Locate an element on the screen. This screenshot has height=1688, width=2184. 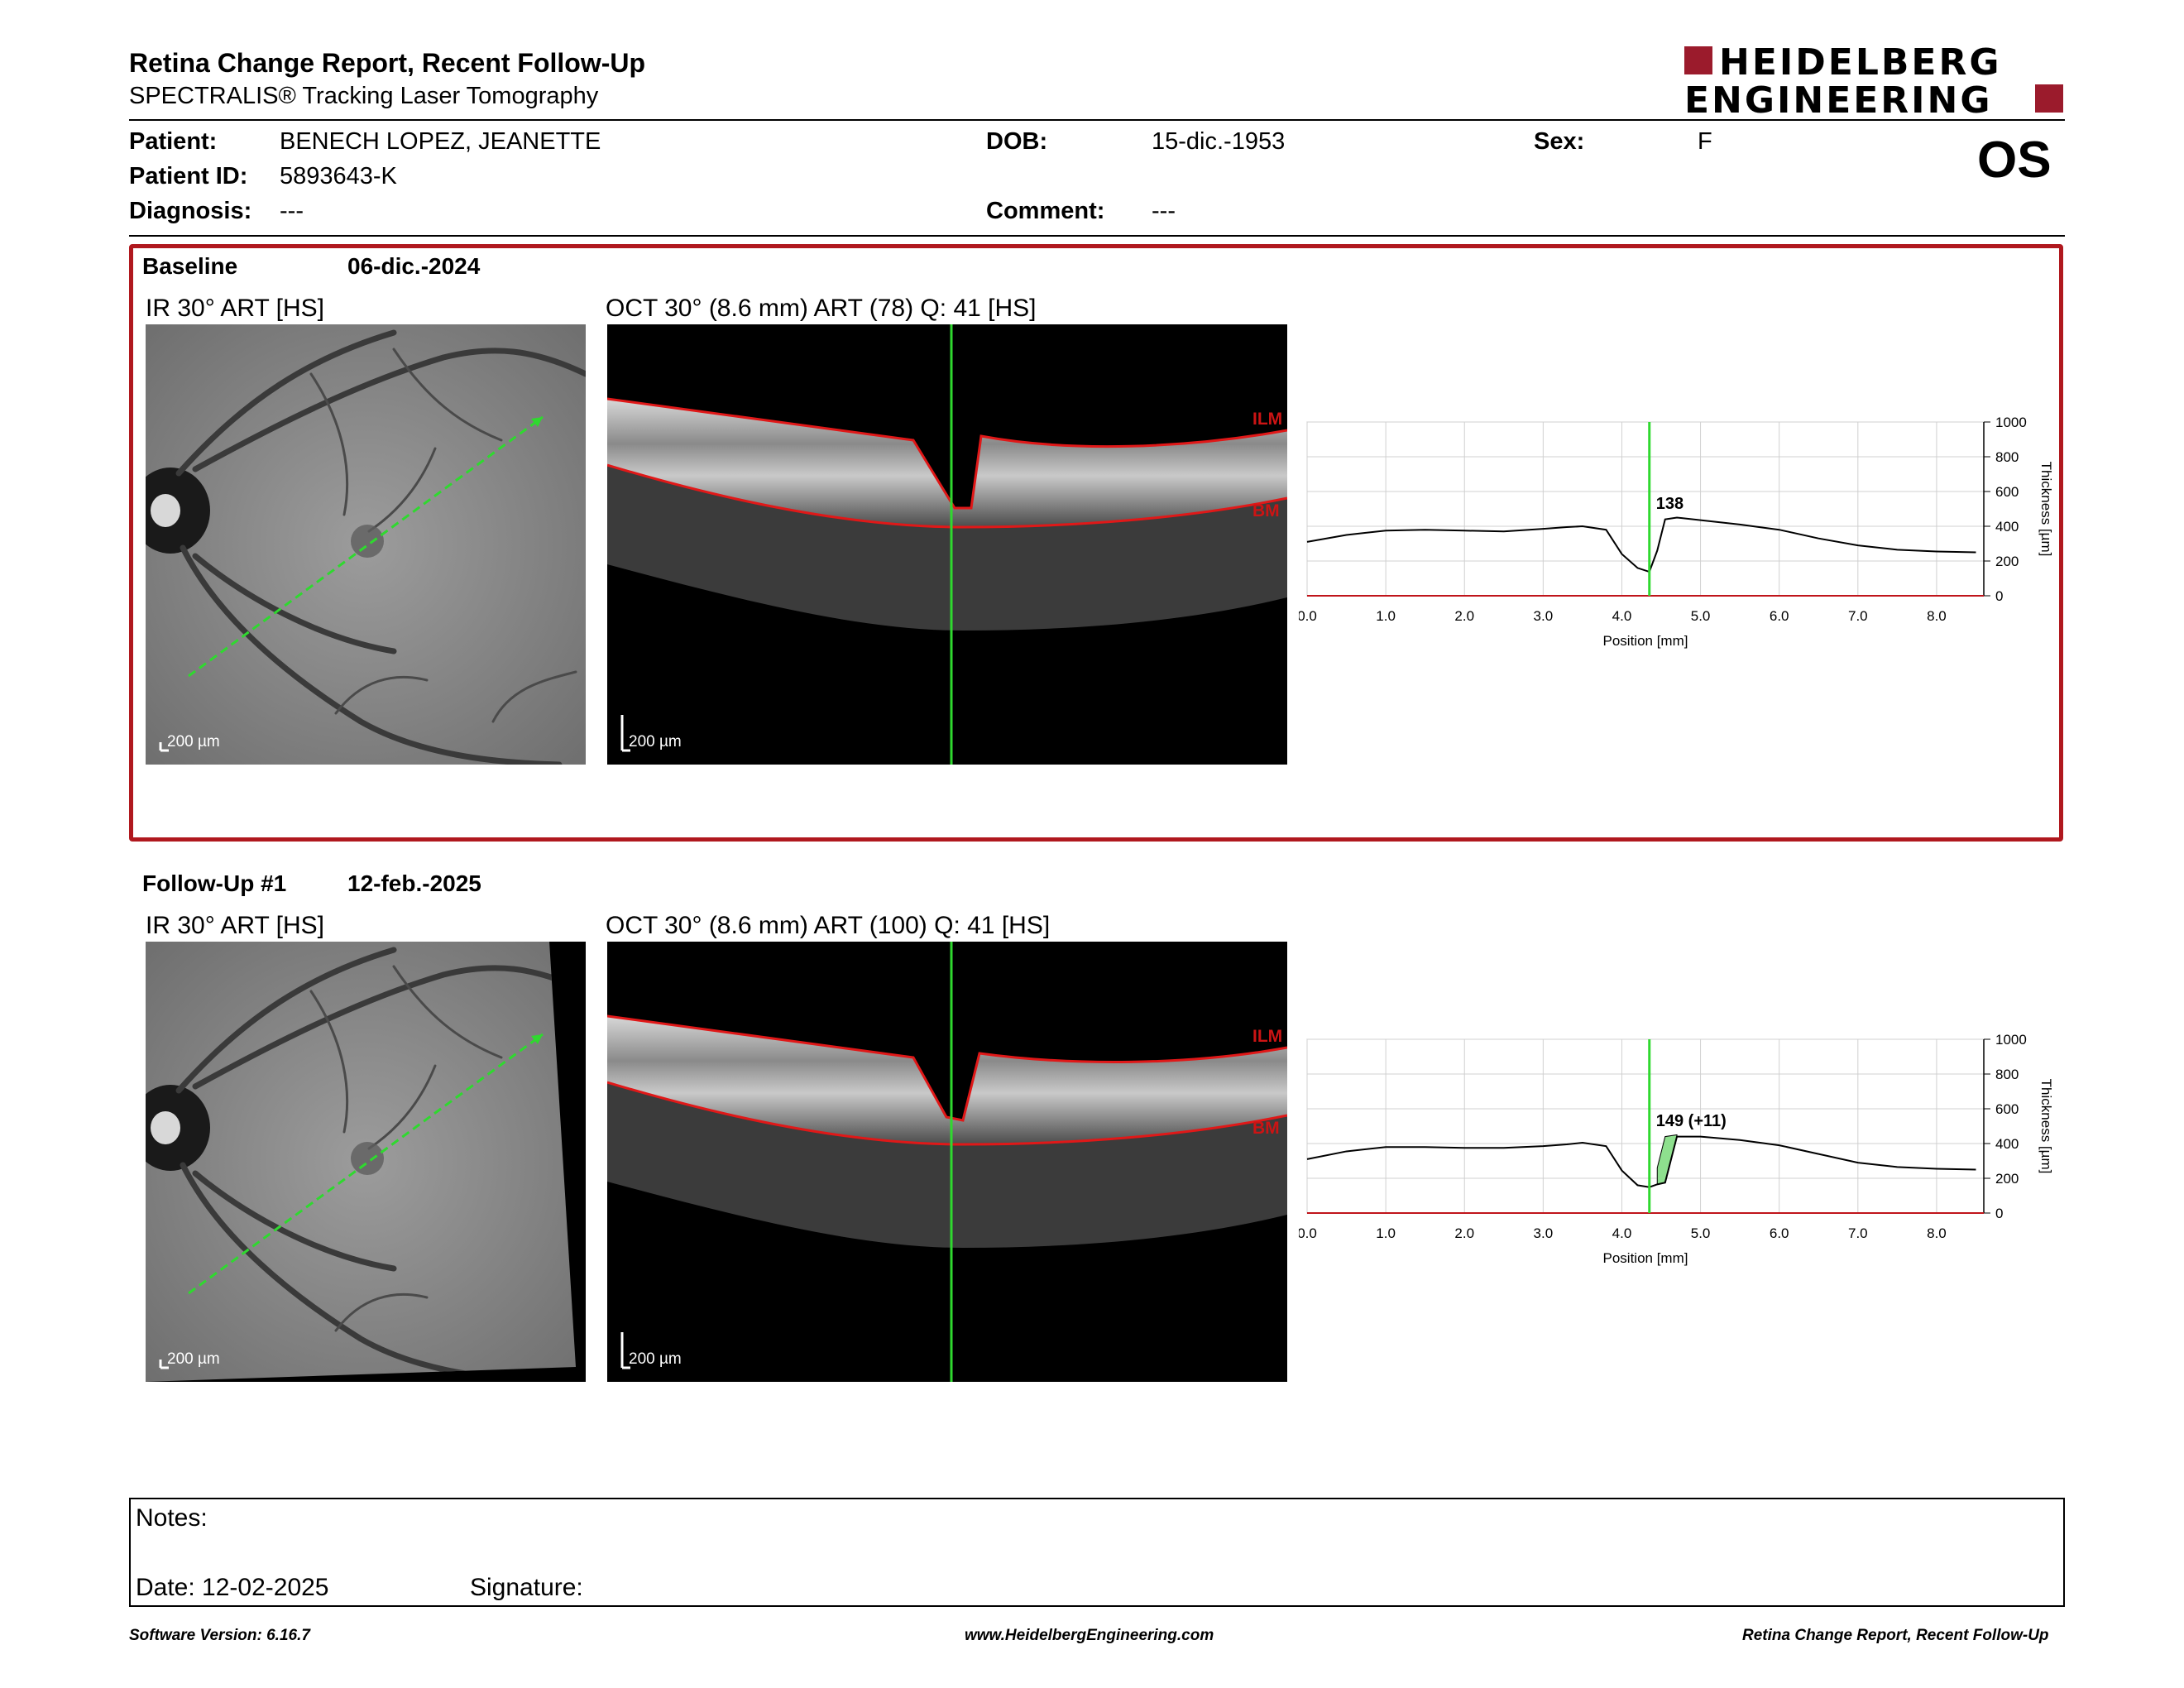
baseline-ir-title: IR 30° ART [HS] is located at coordinates (235, 308).